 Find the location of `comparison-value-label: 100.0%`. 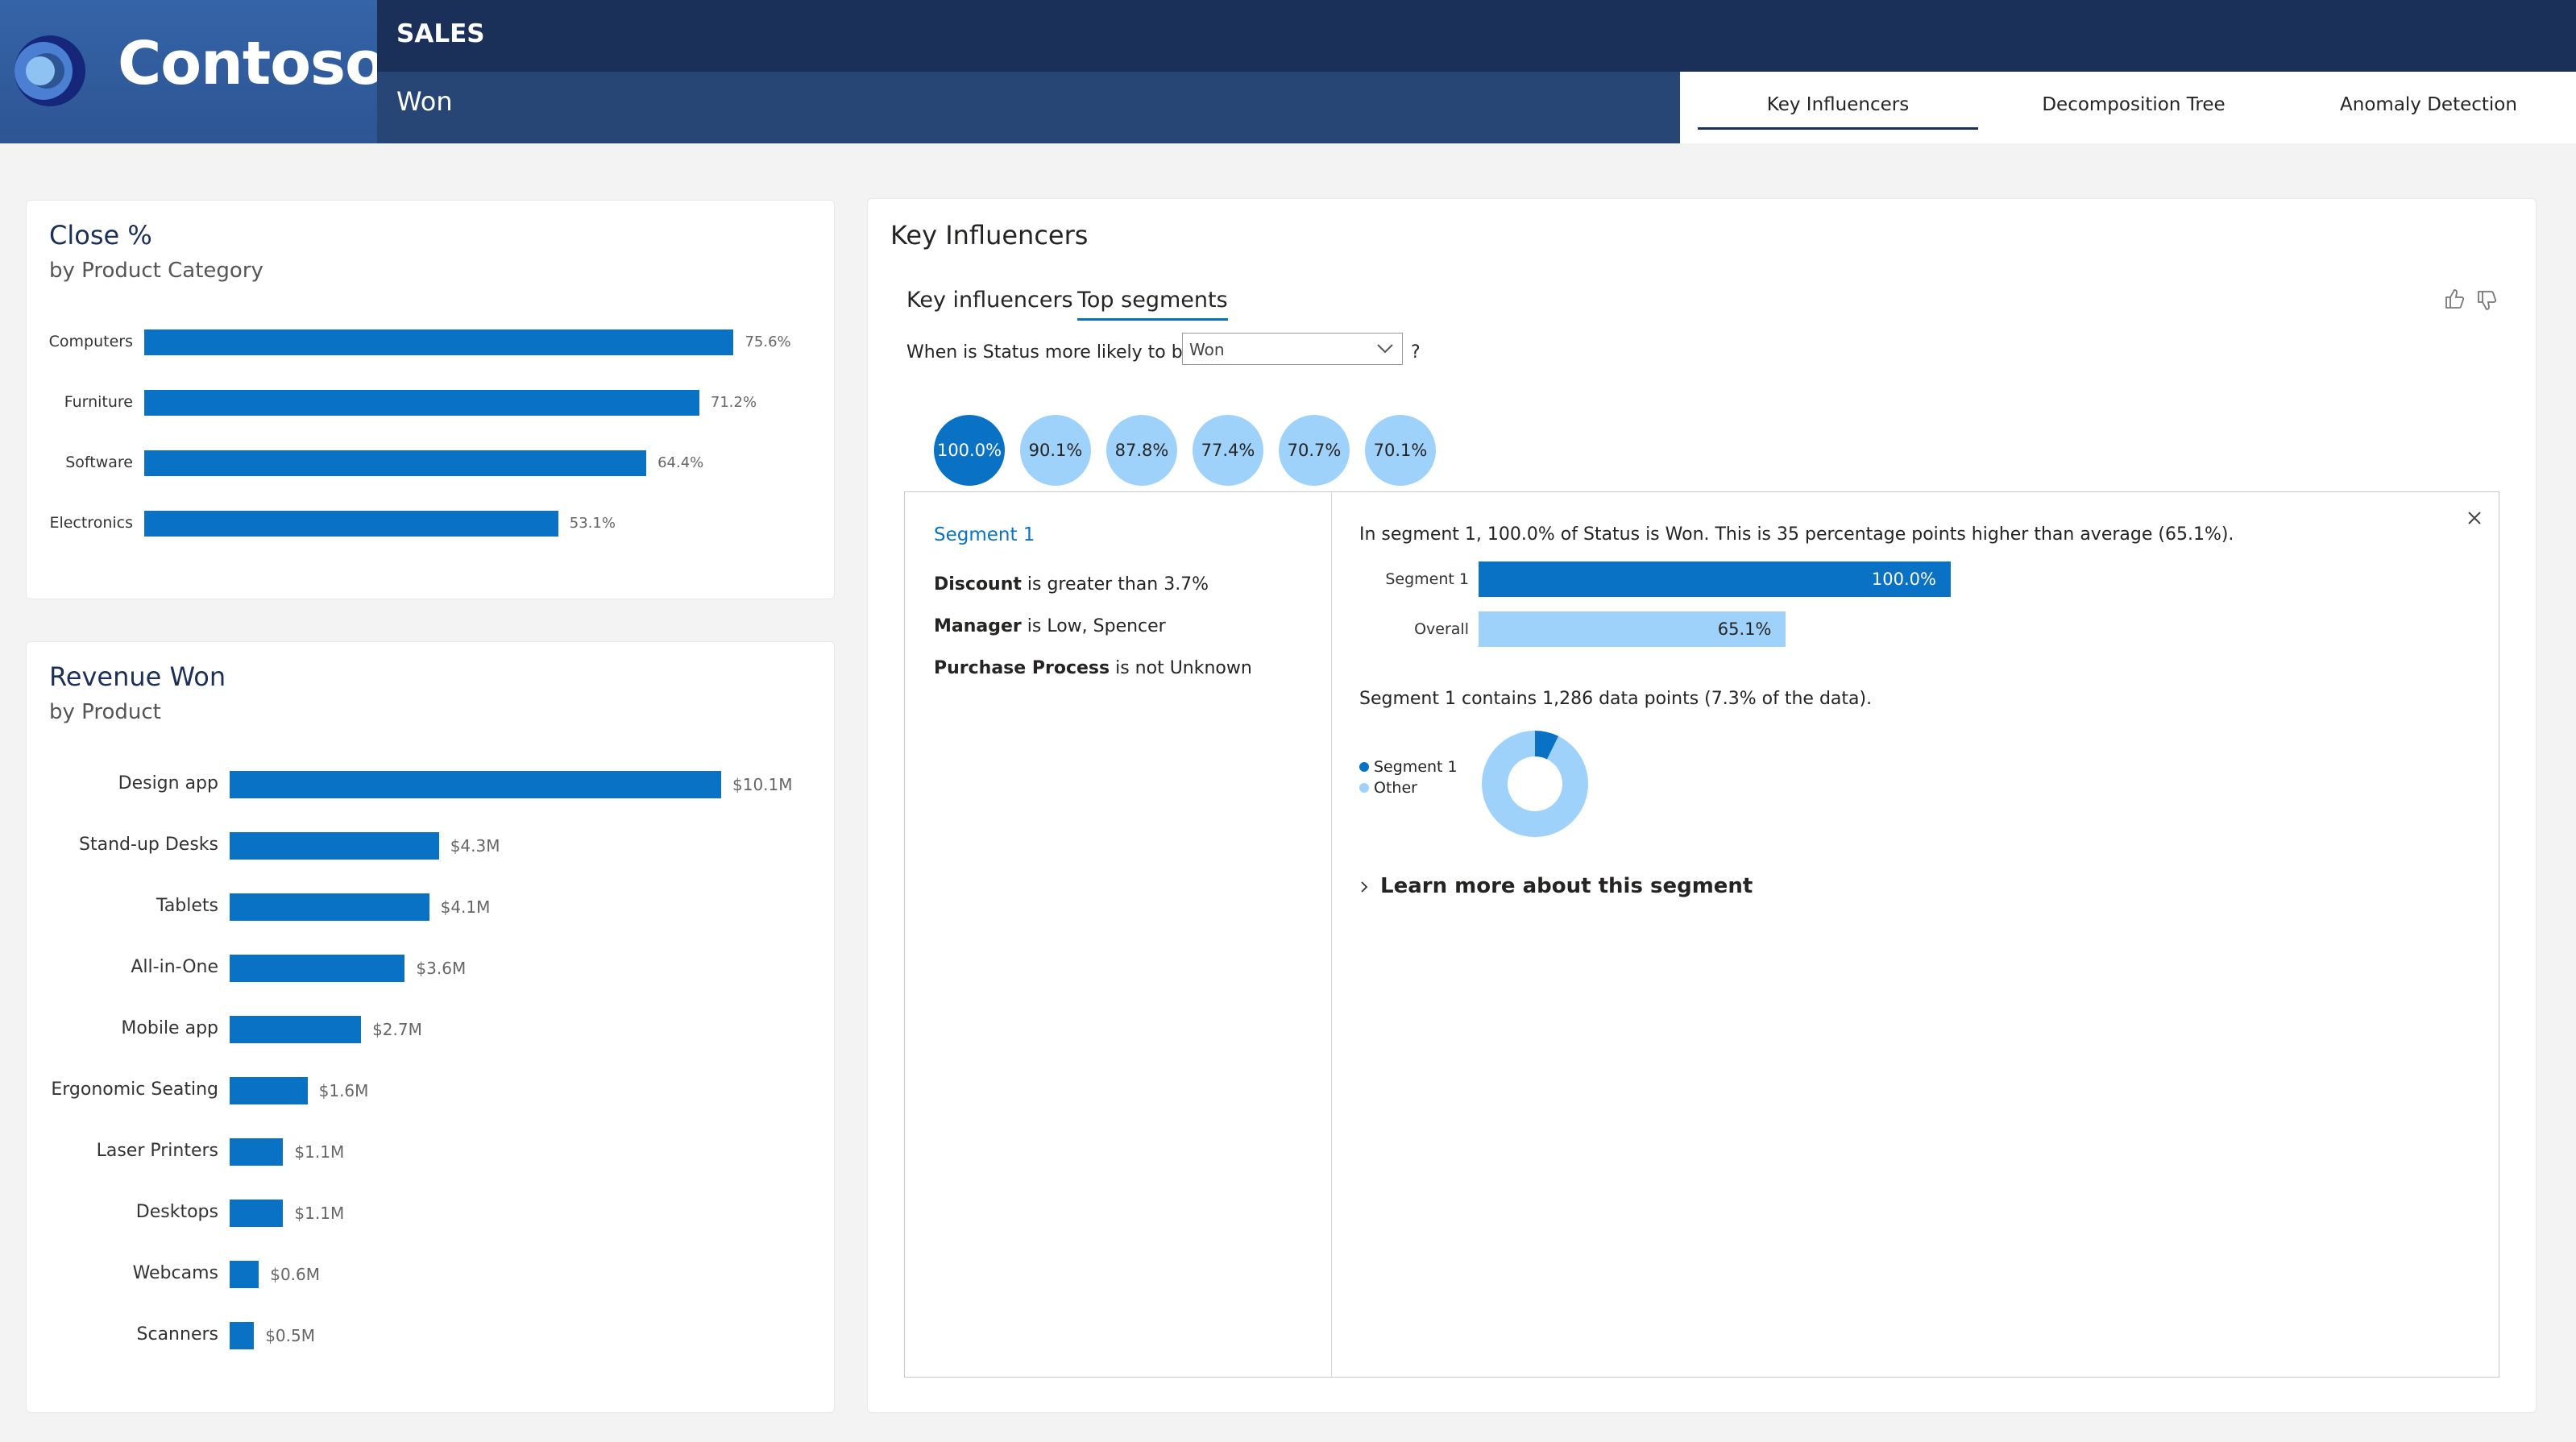

comparison-value-label: 100.0% is located at coordinates (1903, 579).